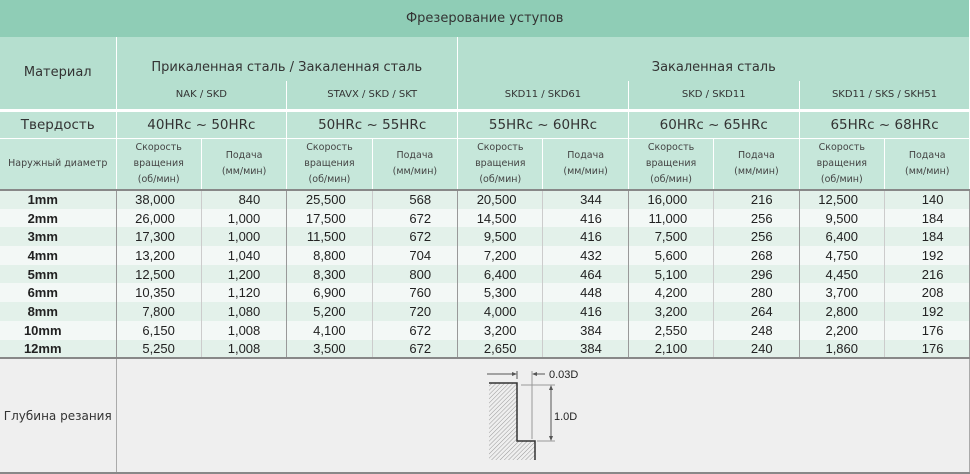 The width and height of the screenshot is (970, 474). I want to click on diameter-cell: 10mm, so click(58, 330).